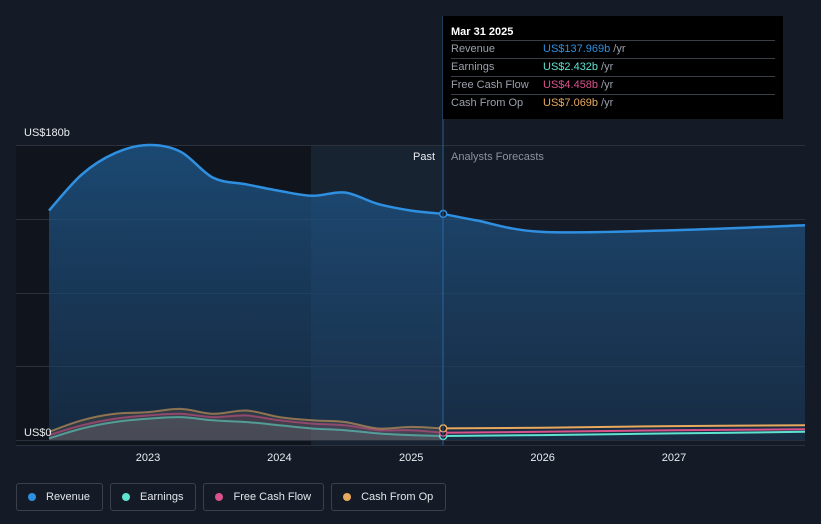 This screenshot has height=524, width=821. I want to click on series-line-earnings-past, so click(246, 428).